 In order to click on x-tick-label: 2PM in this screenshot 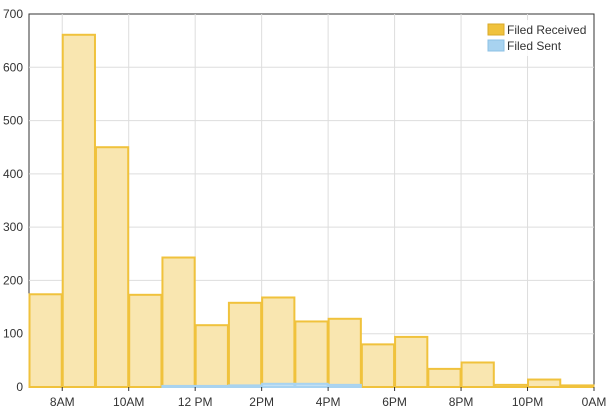, I will do `click(261, 402)`.